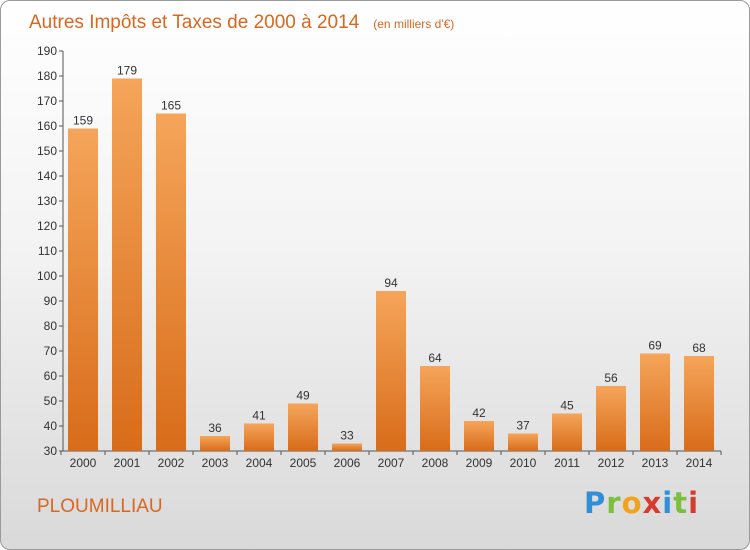 This screenshot has height=550, width=750. What do you see at coordinates (171, 463) in the screenshot?
I see `x-tick-label: 2002` at bounding box center [171, 463].